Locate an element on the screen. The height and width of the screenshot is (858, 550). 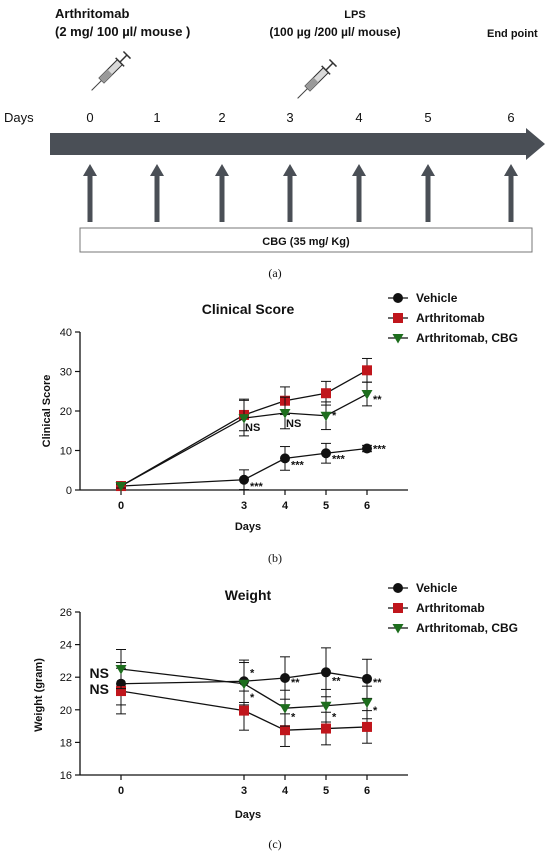
legend-label: Arthritomab, CBG is located at coordinates (467, 628).